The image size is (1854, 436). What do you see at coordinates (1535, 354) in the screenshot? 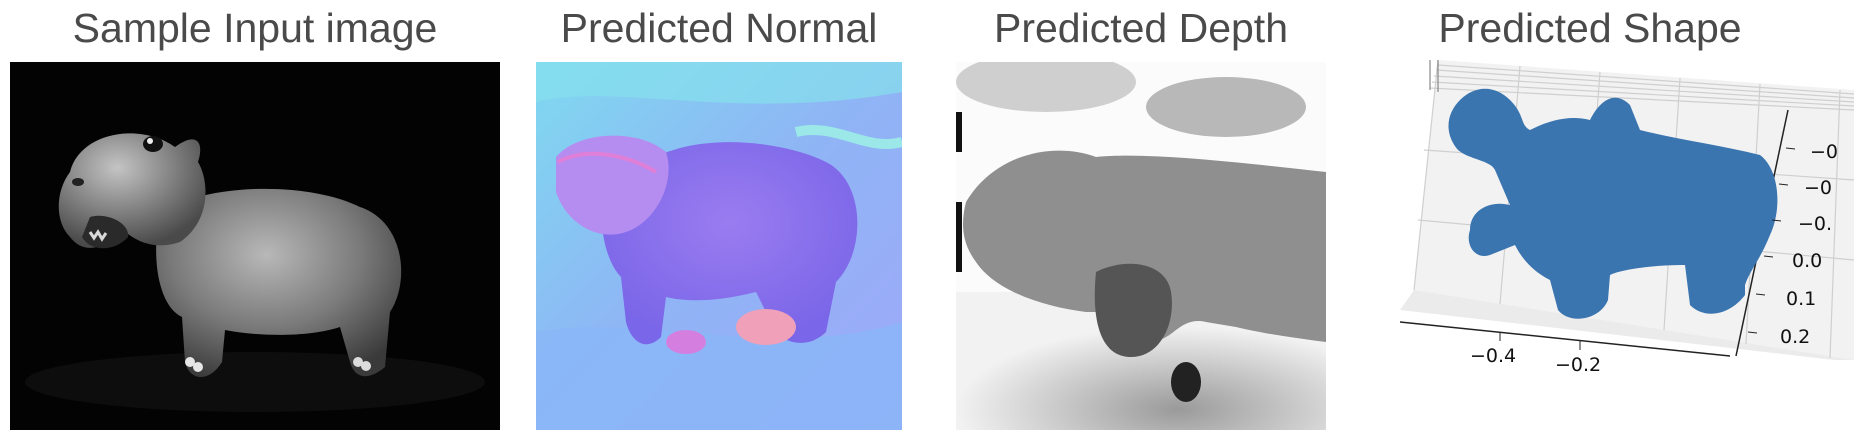
I see `bottom-axis-ticks: −0.4 −0.2` at bounding box center [1535, 354].